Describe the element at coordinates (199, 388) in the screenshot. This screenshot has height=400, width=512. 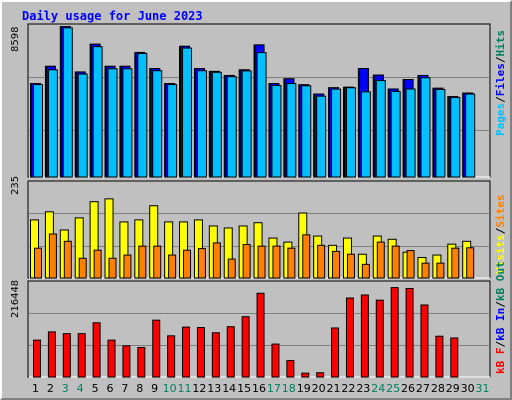
I see `day-label: 12` at that location.